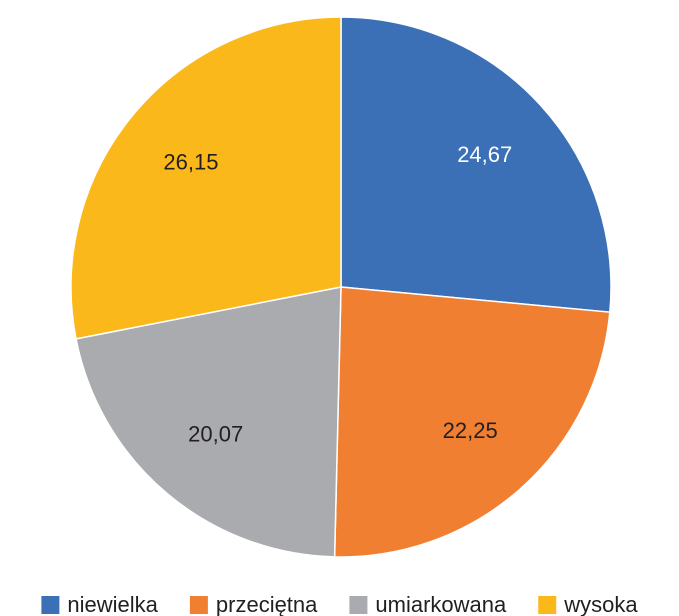  I want to click on data-label: 22,25, so click(470, 430).